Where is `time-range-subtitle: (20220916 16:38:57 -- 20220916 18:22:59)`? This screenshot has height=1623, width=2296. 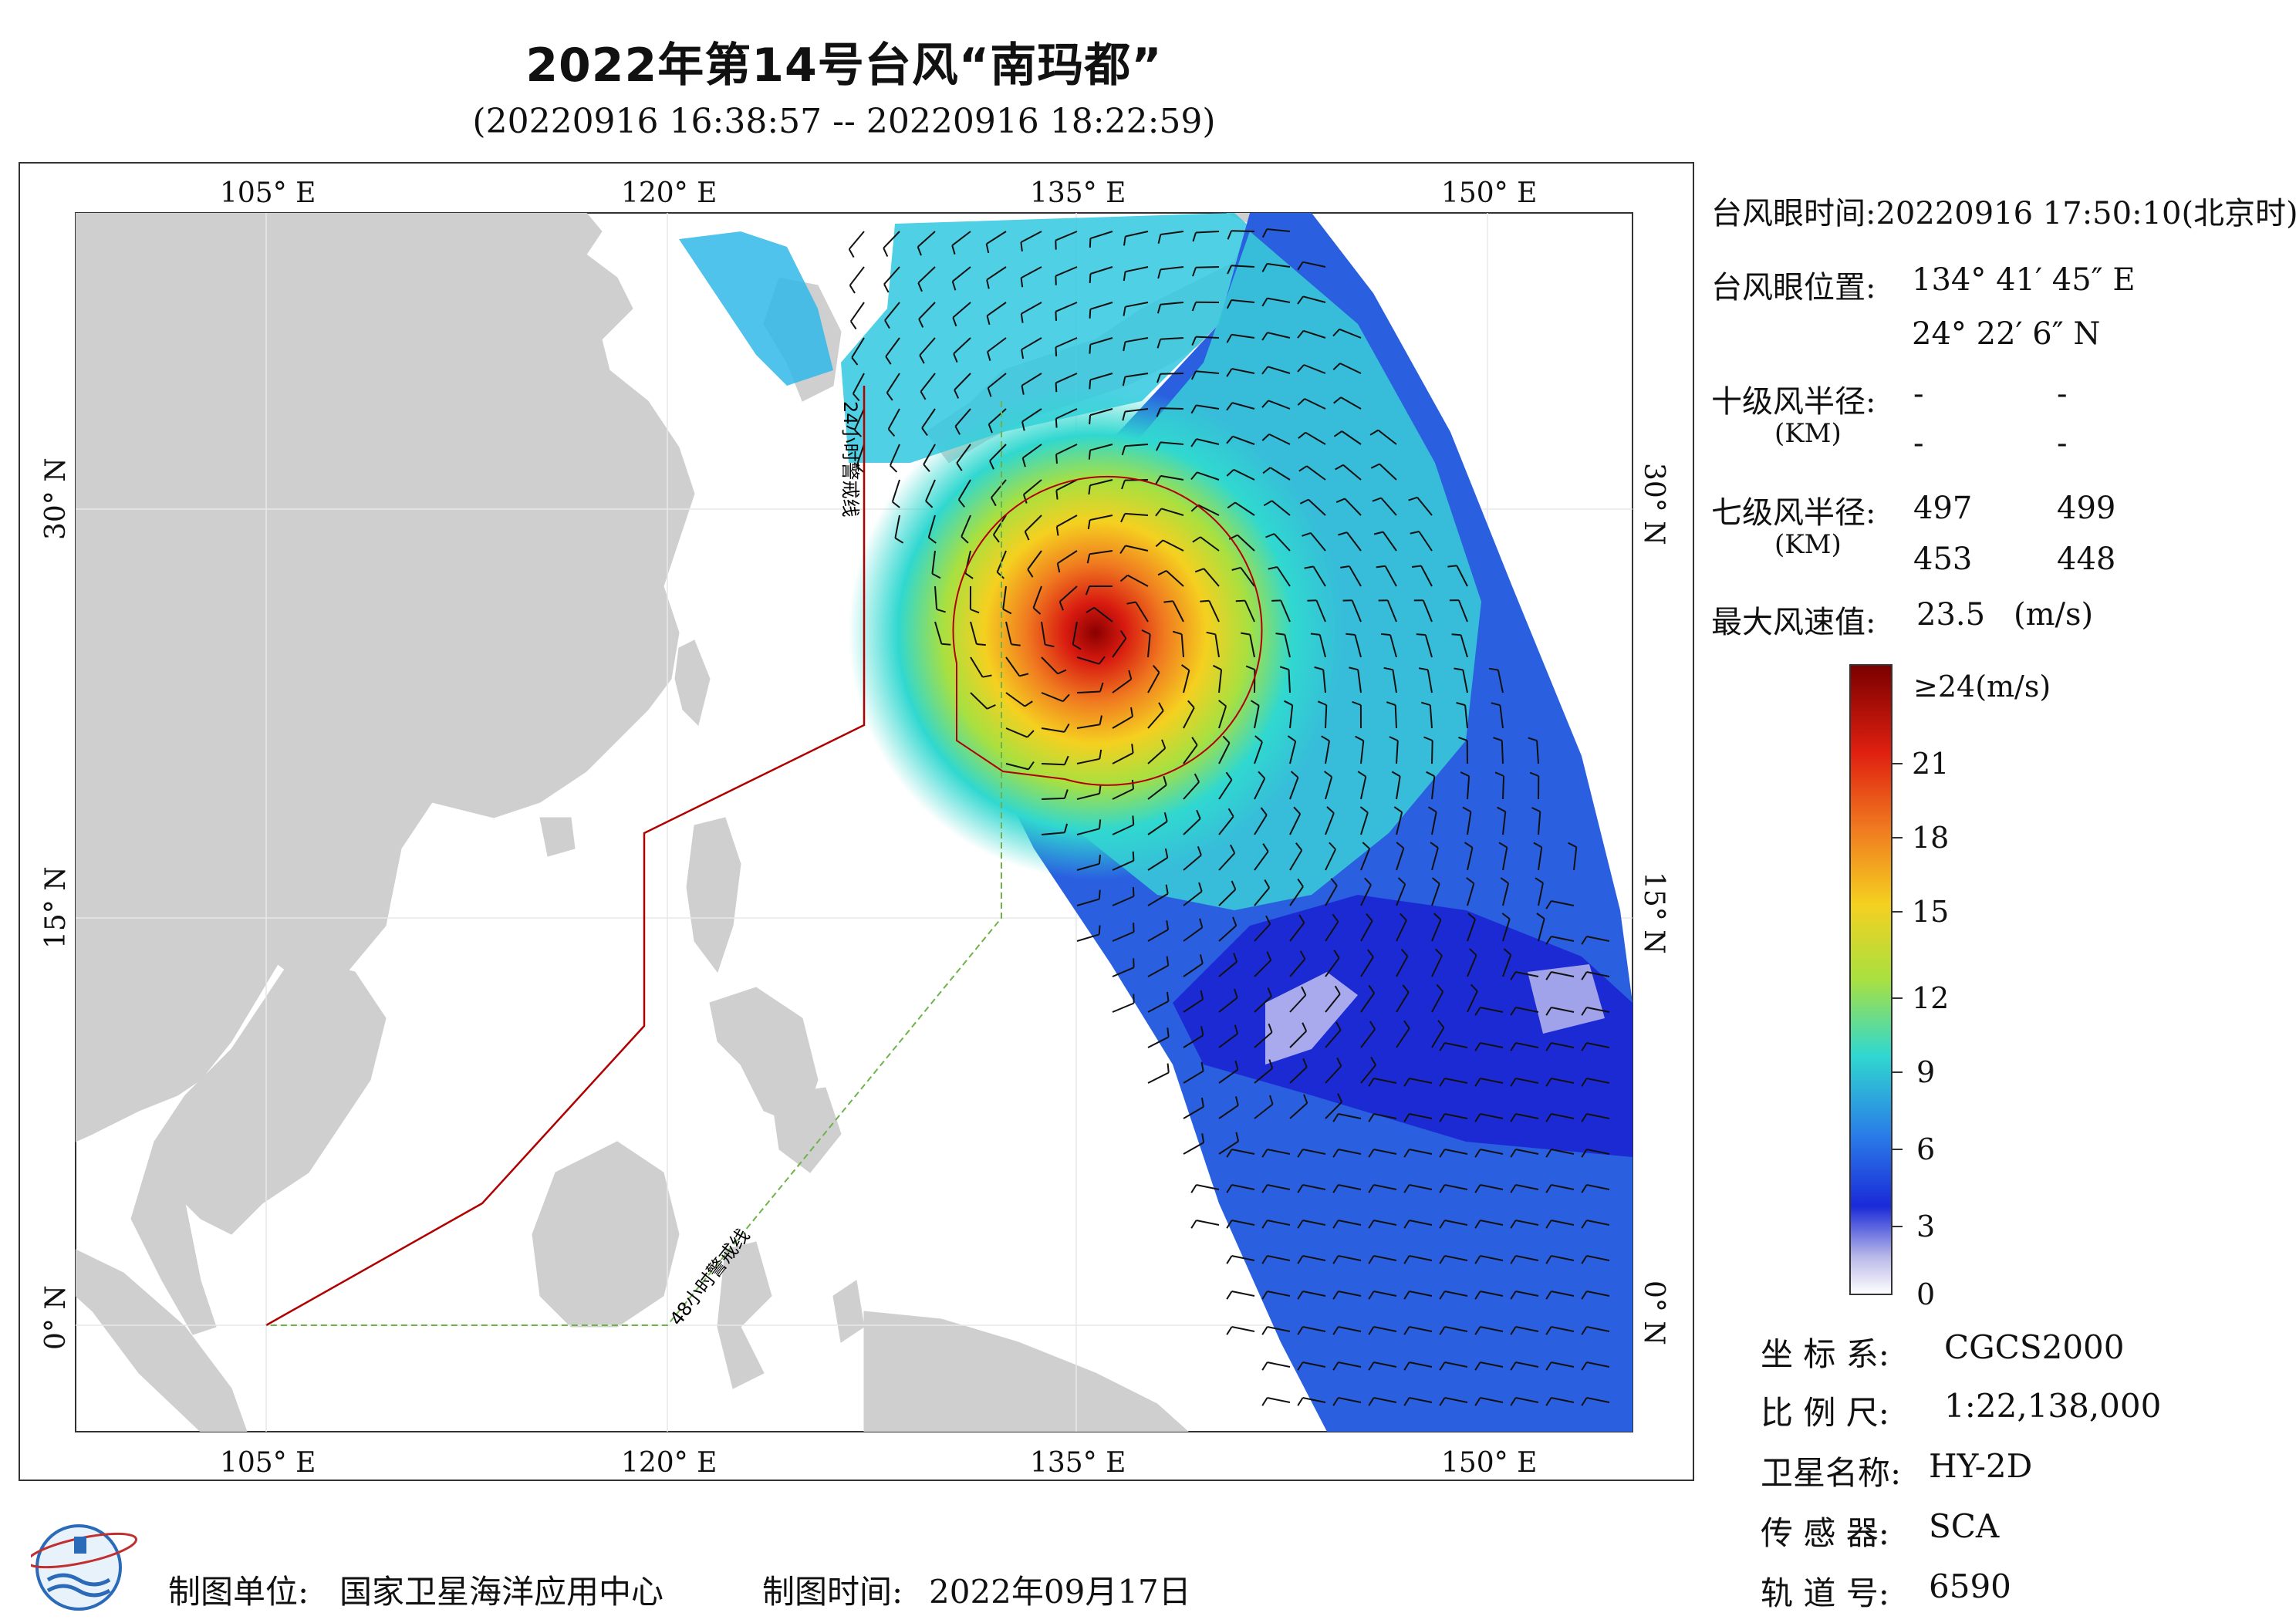
time-range-subtitle: (20220916 16:38:57 -- 20220916 18:22:59) is located at coordinates (844, 121).